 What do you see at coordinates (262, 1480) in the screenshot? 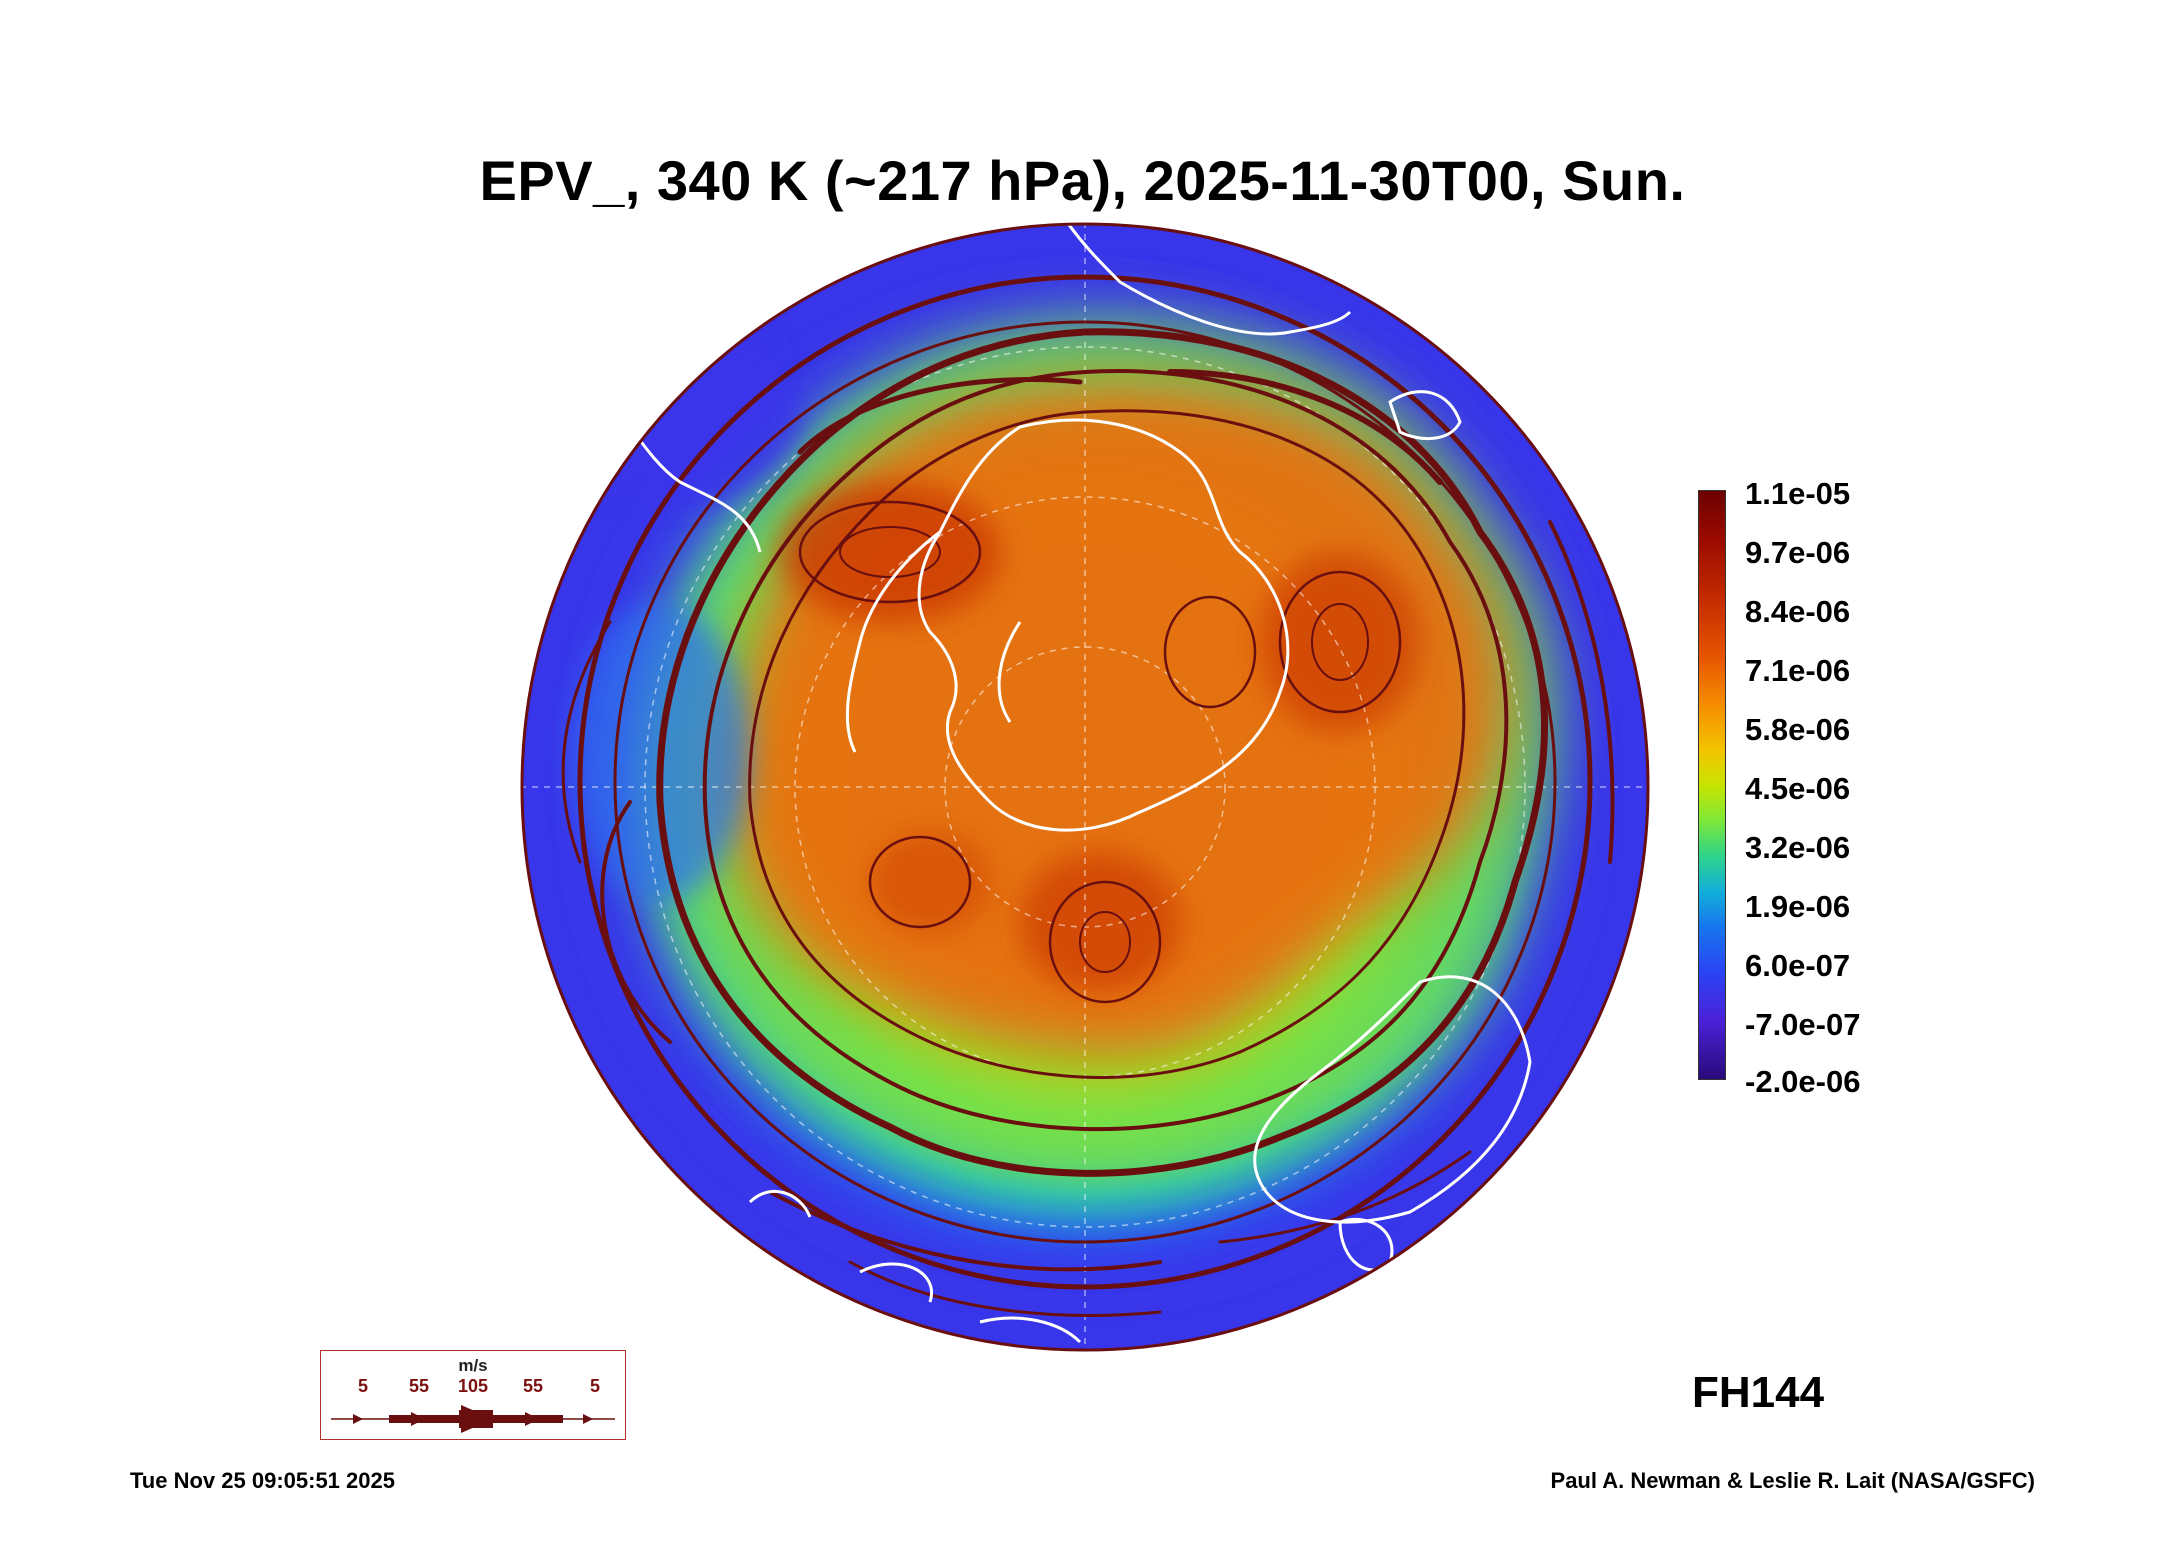
I see `timestamp: Tue Nov 25 09:05:51 2025` at bounding box center [262, 1480].